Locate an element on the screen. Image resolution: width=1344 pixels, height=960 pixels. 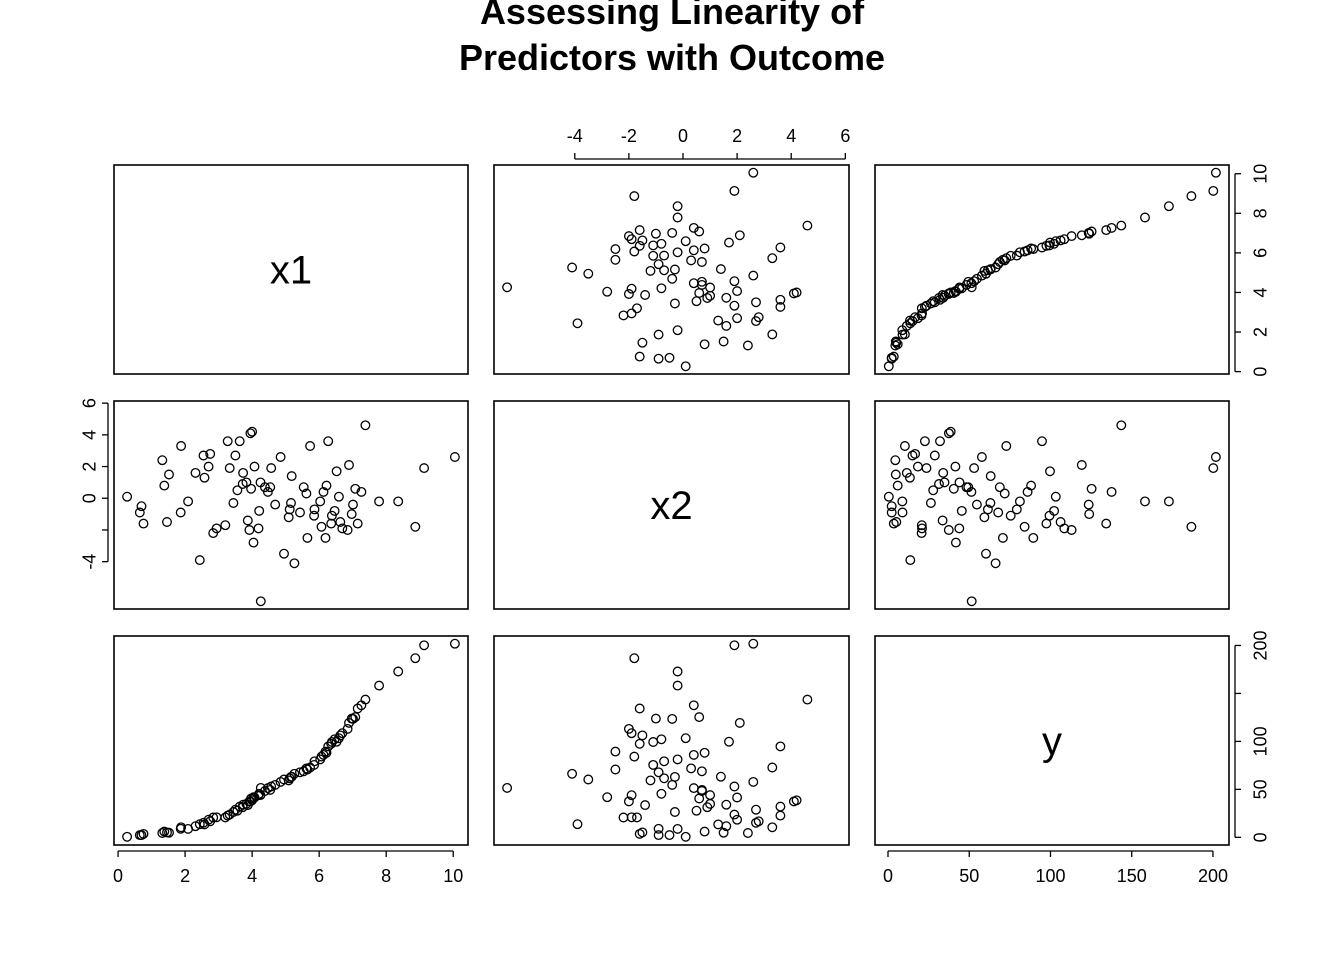
bottom-axis-tick-label-x1: 8 is located at coordinates (386, 876).